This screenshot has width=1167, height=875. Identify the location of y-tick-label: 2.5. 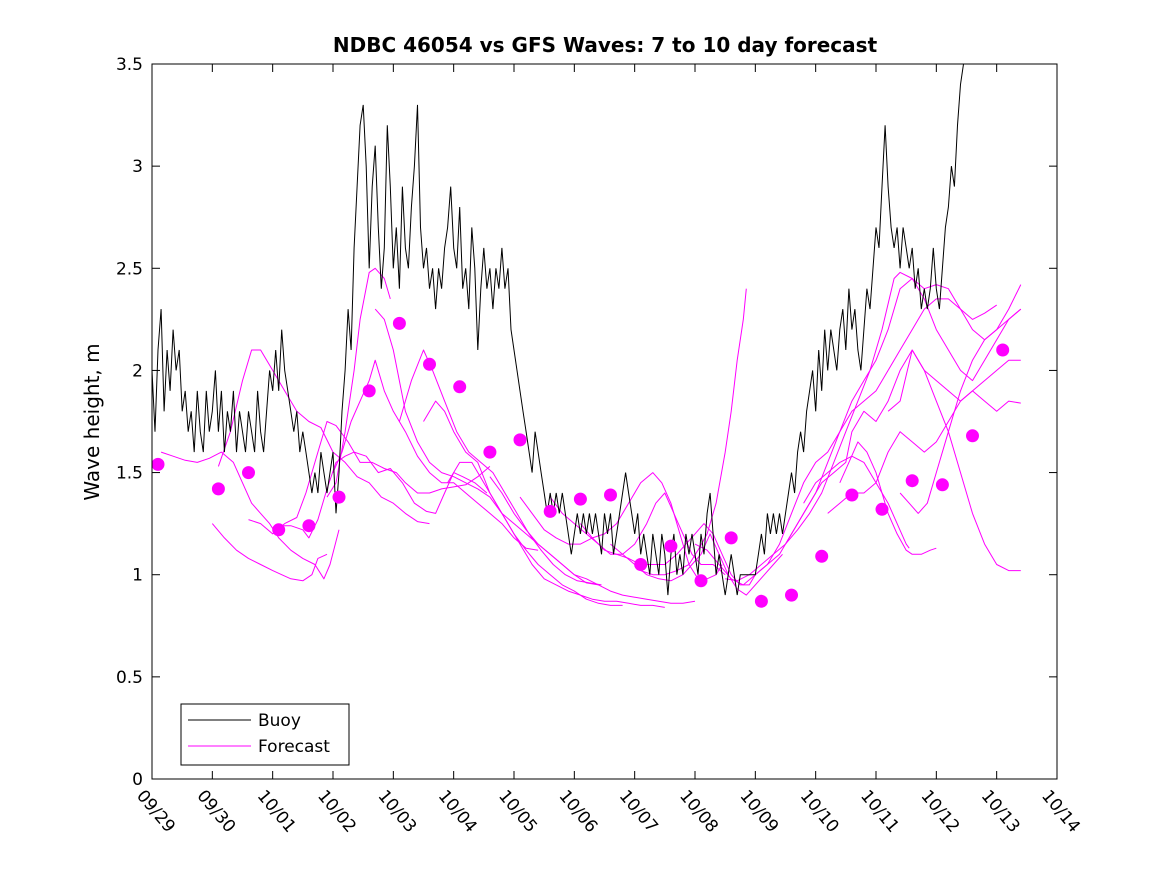
(129, 269).